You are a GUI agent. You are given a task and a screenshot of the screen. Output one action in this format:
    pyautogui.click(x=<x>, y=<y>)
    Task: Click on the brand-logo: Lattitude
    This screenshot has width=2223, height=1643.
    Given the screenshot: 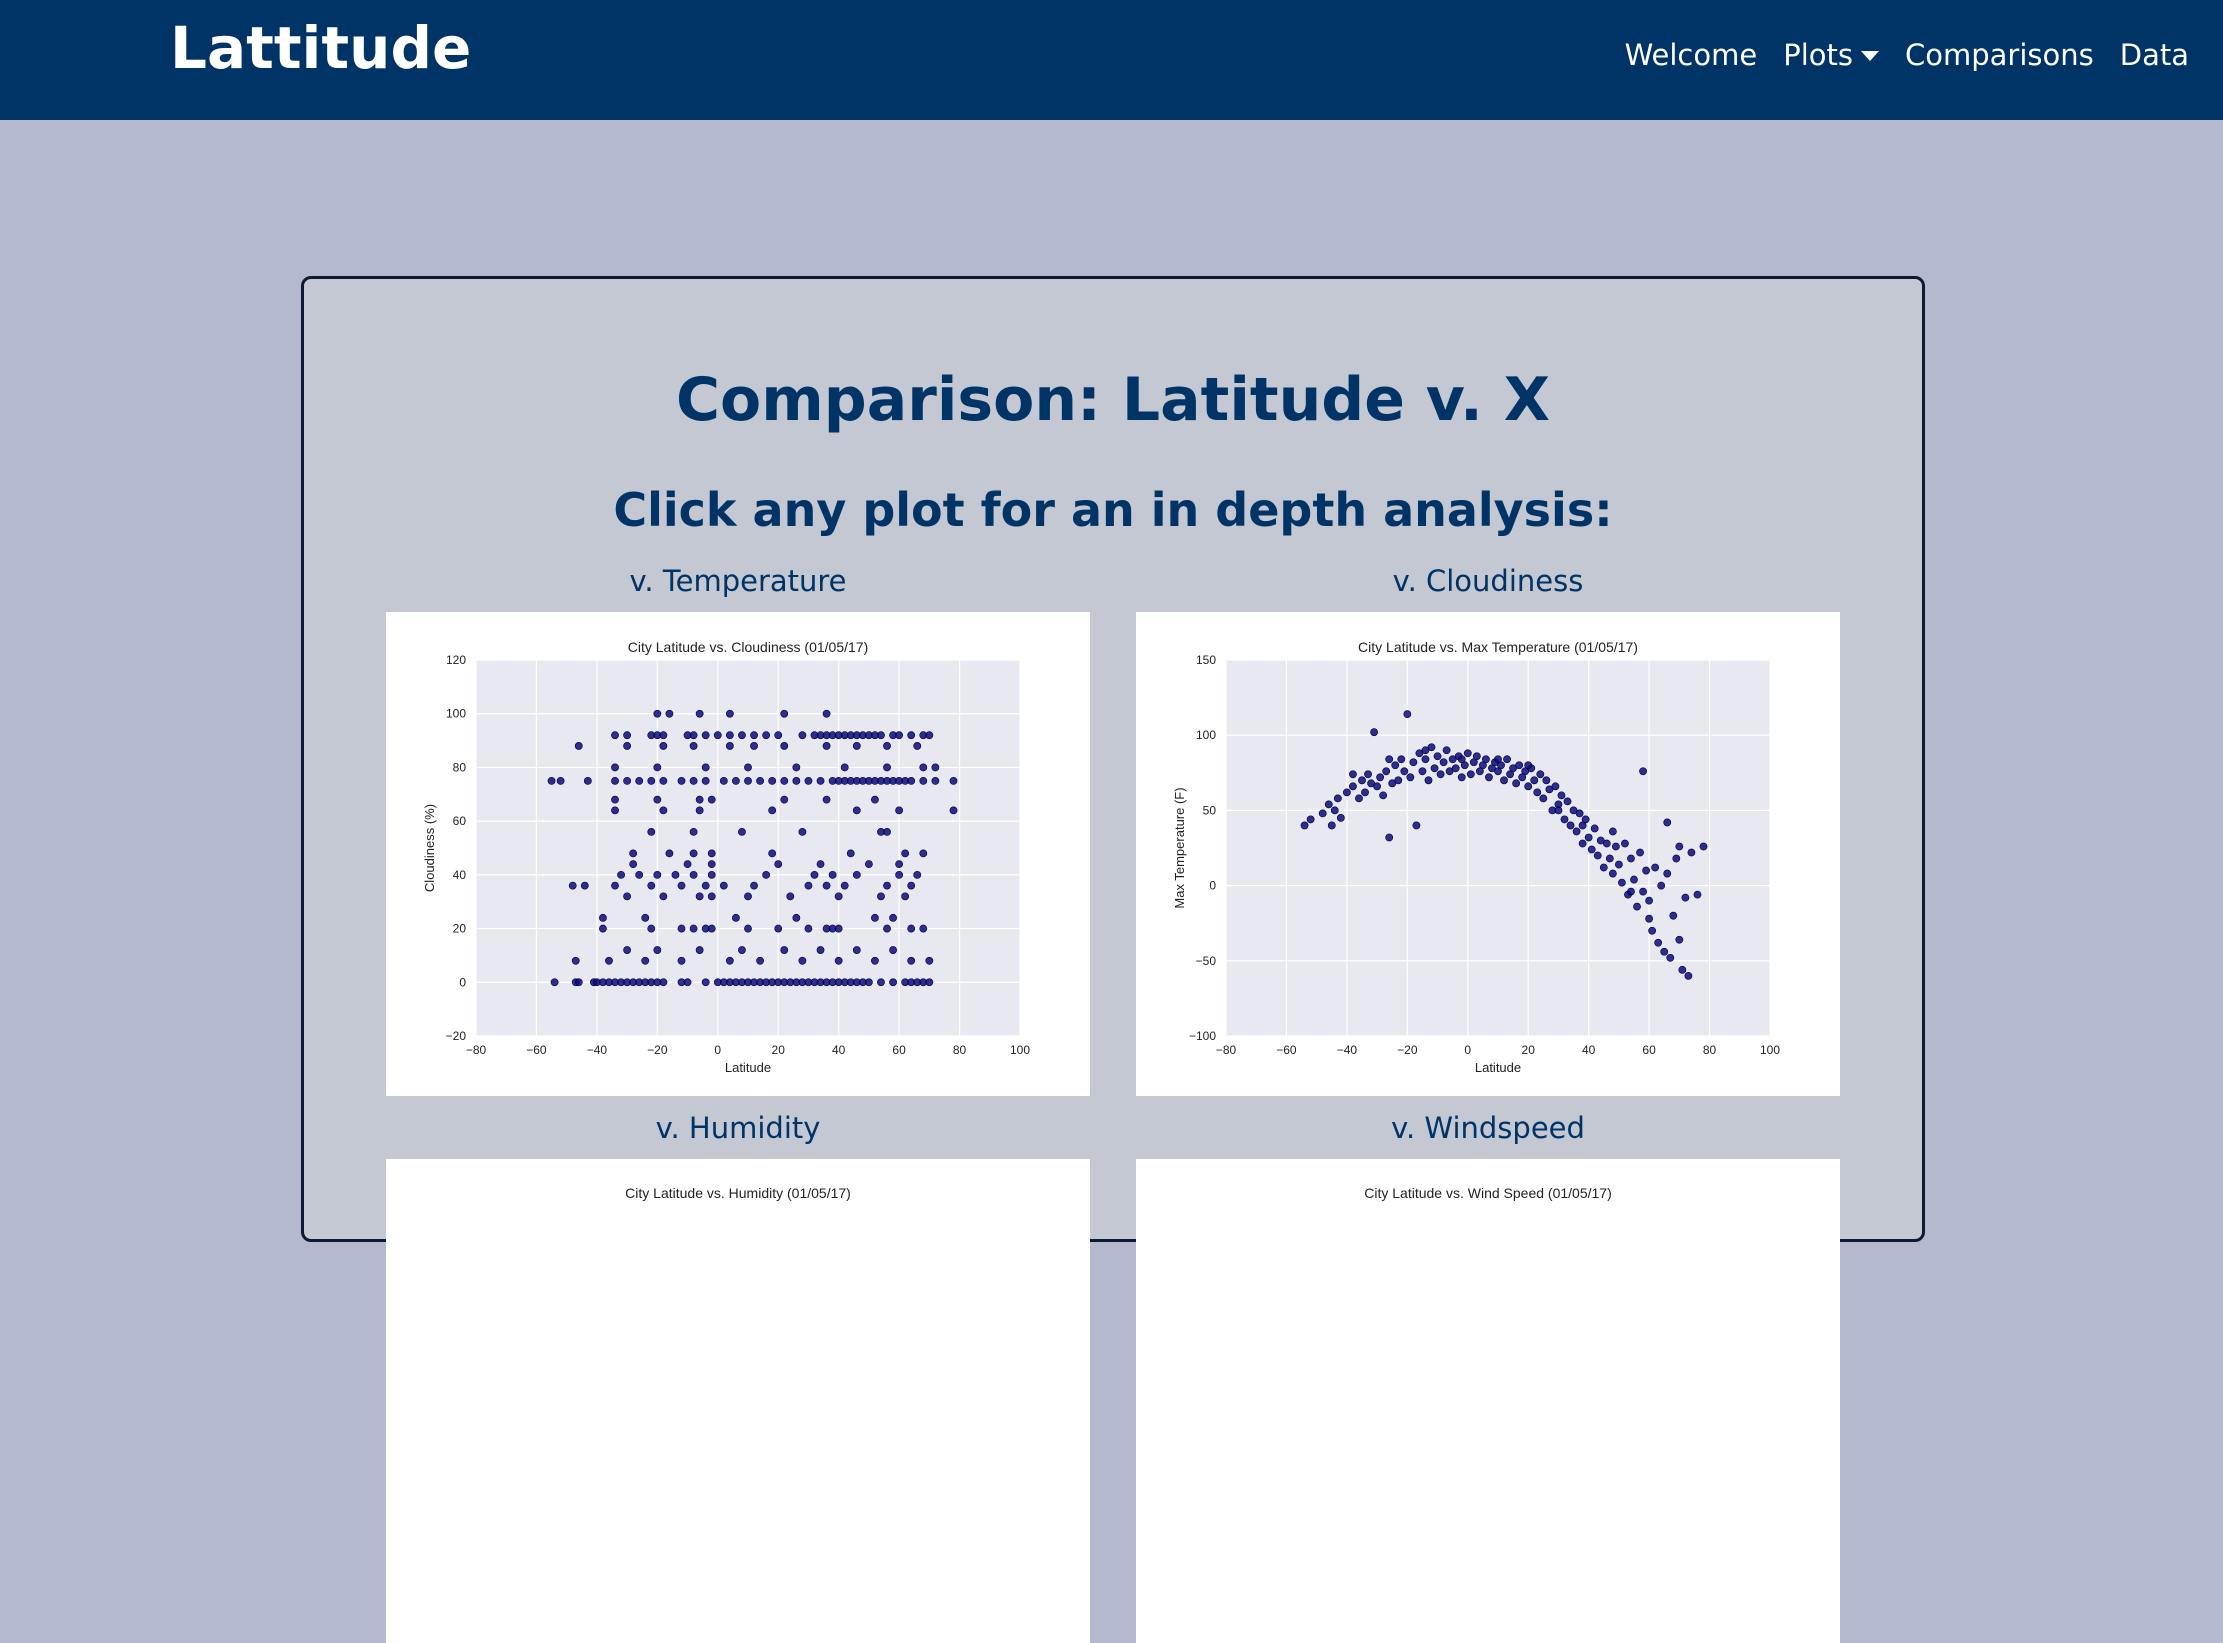 What is the action you would take?
    pyautogui.click(x=321, y=48)
    